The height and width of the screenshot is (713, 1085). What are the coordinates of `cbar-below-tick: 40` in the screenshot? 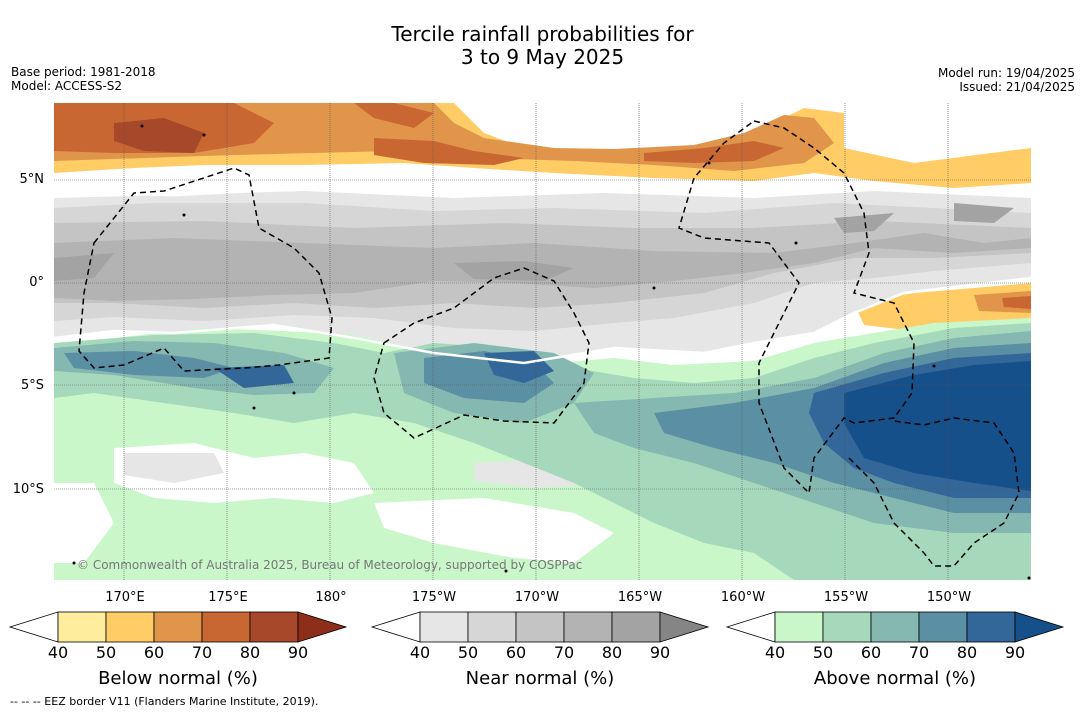 It's located at (58, 652).